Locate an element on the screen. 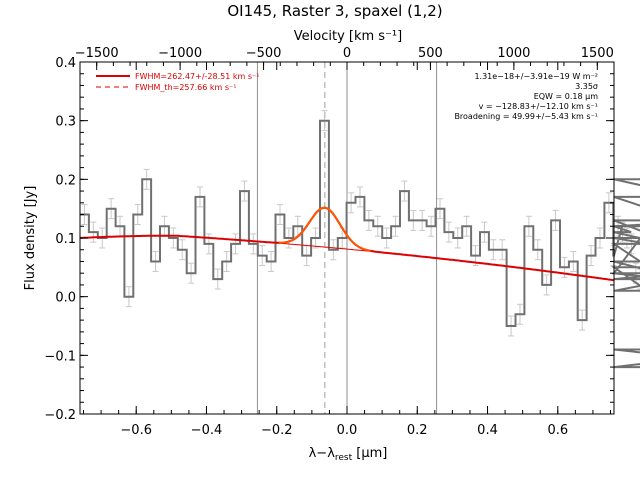 The height and width of the screenshot is (480, 640). fit-annotation: EQW = 0.18 μm is located at coordinates (566, 96).